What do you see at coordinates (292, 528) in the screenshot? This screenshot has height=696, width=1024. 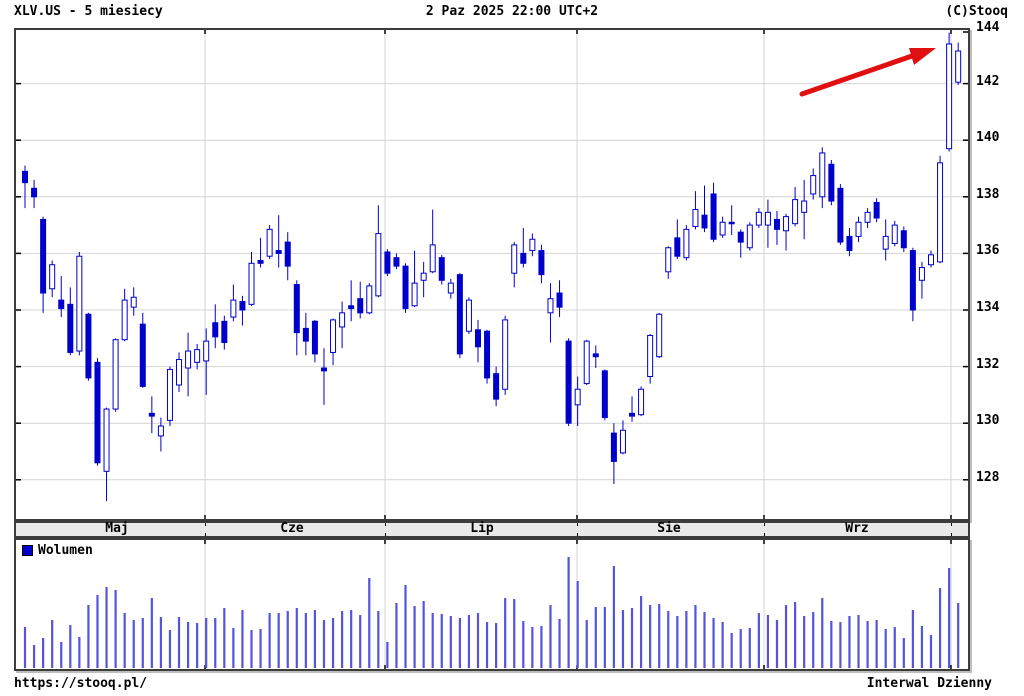 I see `month-label: Cze` at bounding box center [292, 528].